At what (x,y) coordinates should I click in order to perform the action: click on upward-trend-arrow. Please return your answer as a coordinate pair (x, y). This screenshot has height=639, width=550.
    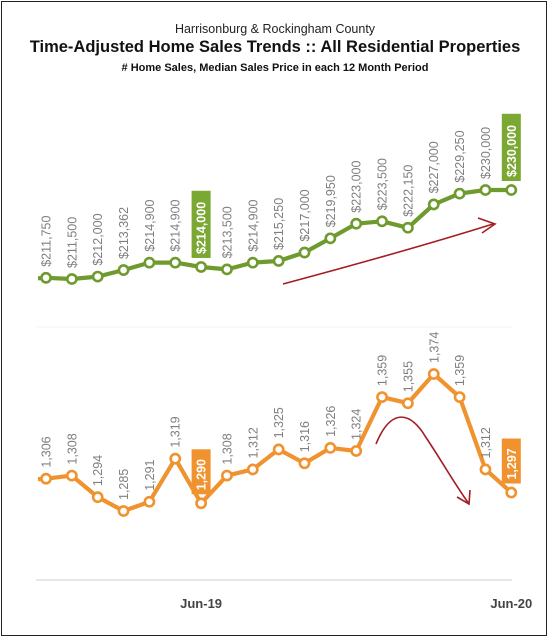
    Looking at the image, I should click on (388, 254).